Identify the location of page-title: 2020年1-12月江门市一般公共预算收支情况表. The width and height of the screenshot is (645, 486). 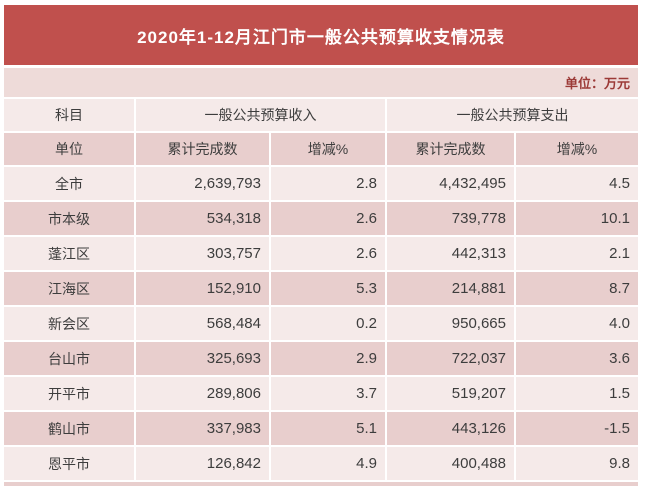
(321, 37).